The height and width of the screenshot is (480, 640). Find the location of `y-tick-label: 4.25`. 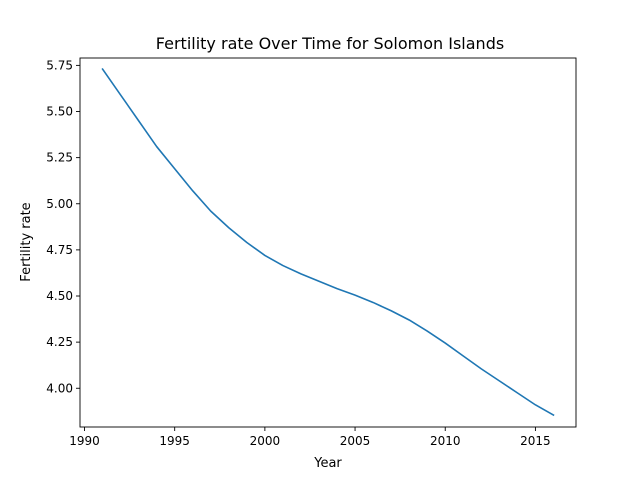

y-tick-label: 4.25 is located at coordinates (59, 342).